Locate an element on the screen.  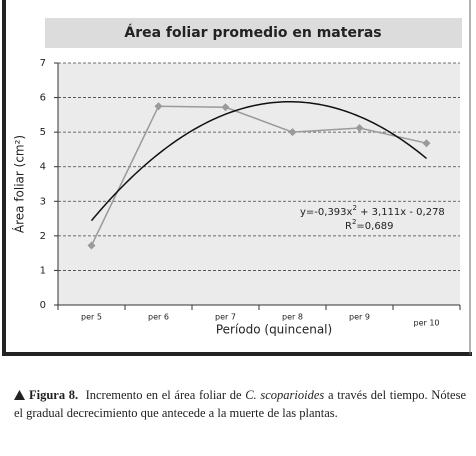
caption-text: Incremento en el área foliar de is located at coordinates (165, 395).